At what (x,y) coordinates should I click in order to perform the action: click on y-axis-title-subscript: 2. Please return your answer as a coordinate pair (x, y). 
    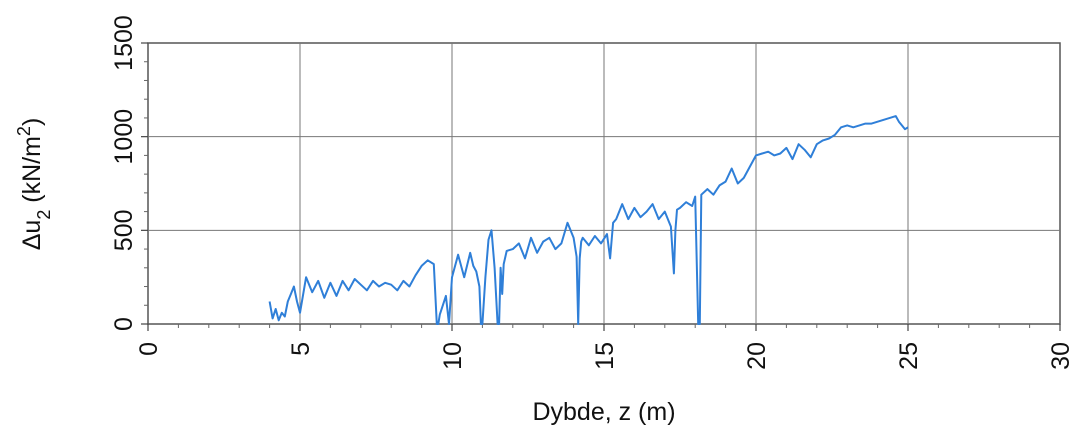
    Looking at the image, I should click on (44, 215).